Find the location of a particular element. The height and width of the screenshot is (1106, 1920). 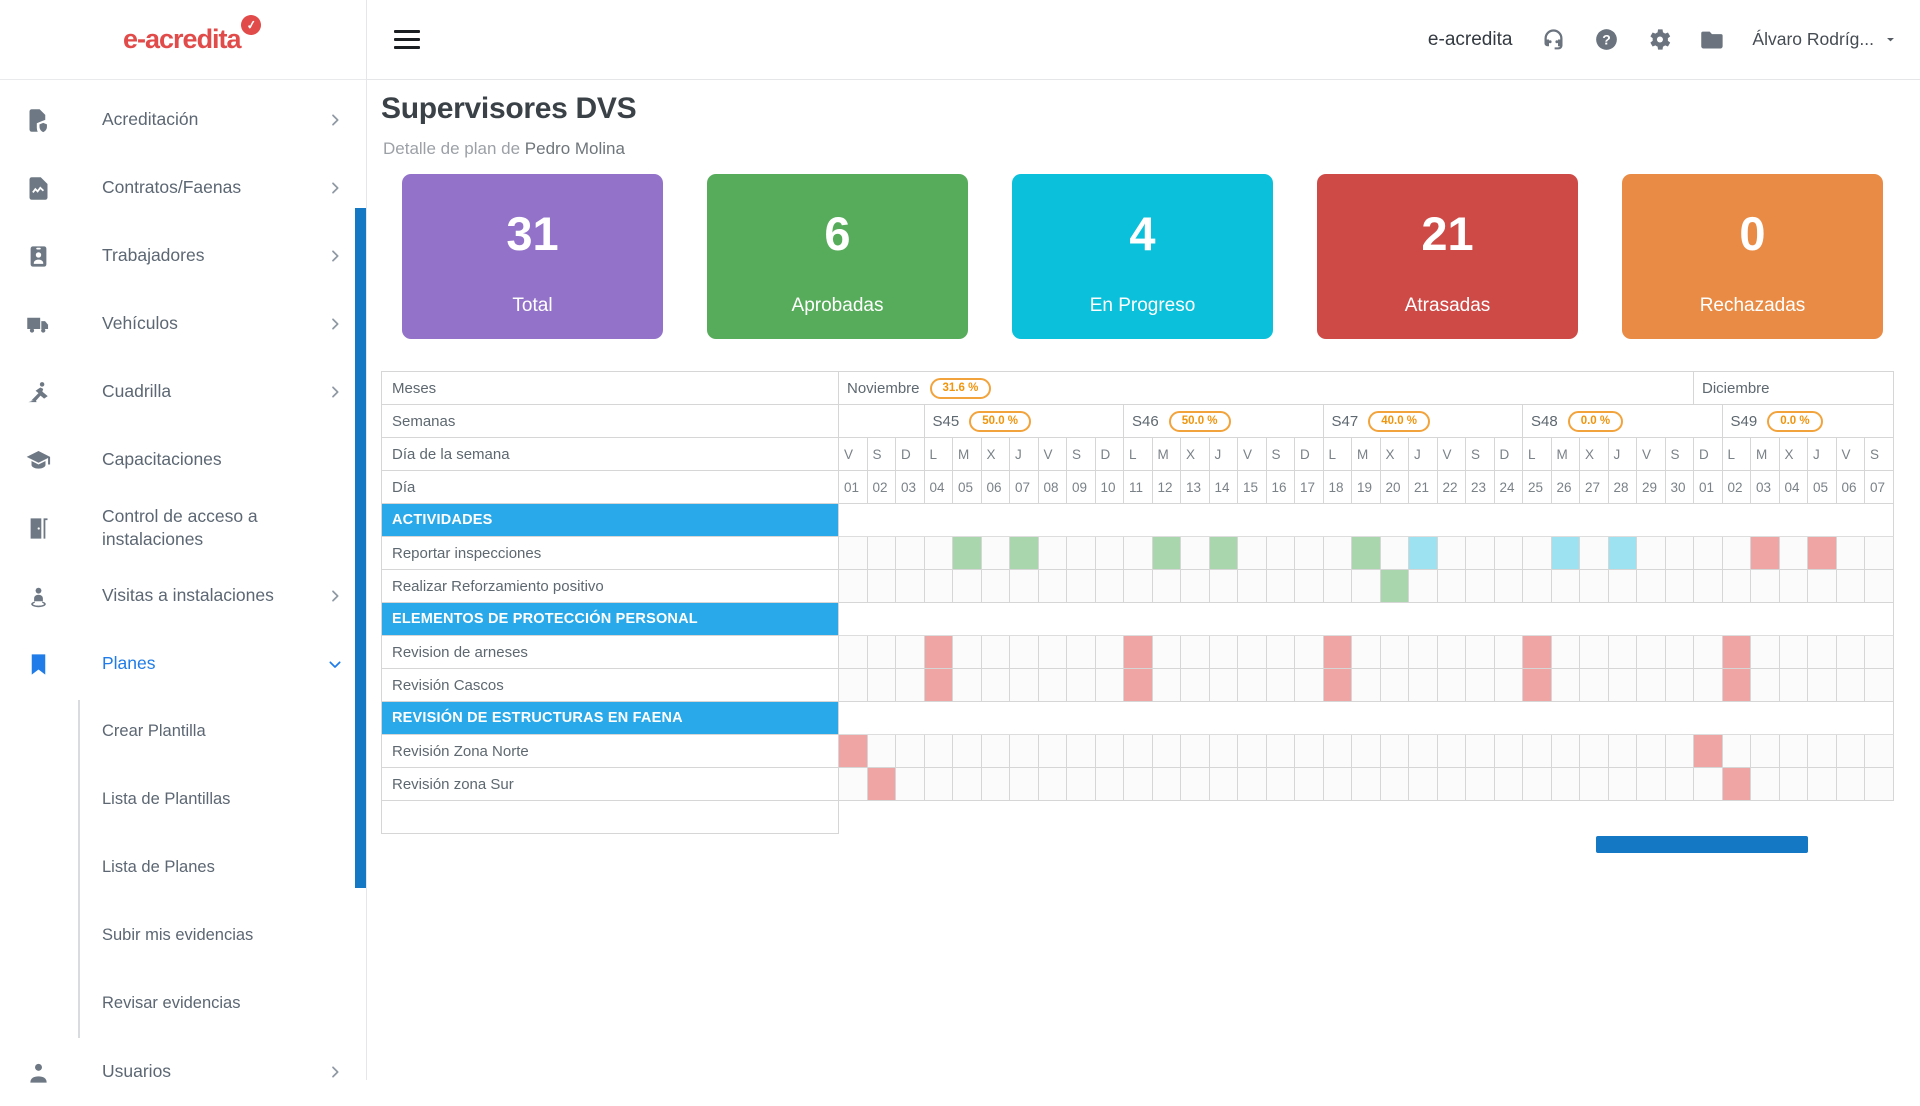

sidebar-item-lista-de-plantillas: Lista de Plantillas is located at coordinates (183, 800).